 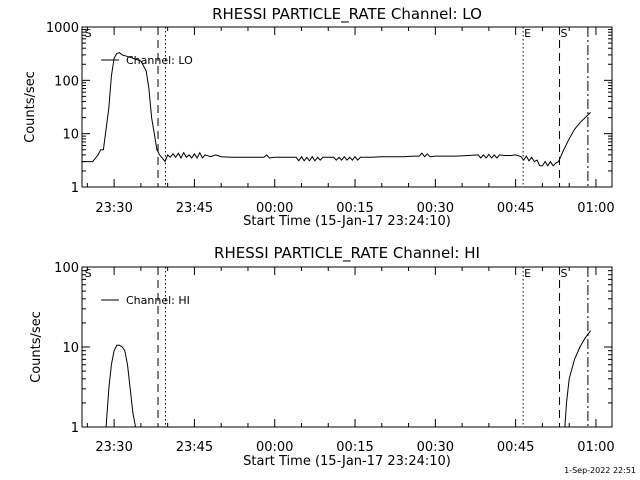 What do you see at coordinates (159, 60) in the screenshot?
I see `legend-label: Channel: LO` at bounding box center [159, 60].